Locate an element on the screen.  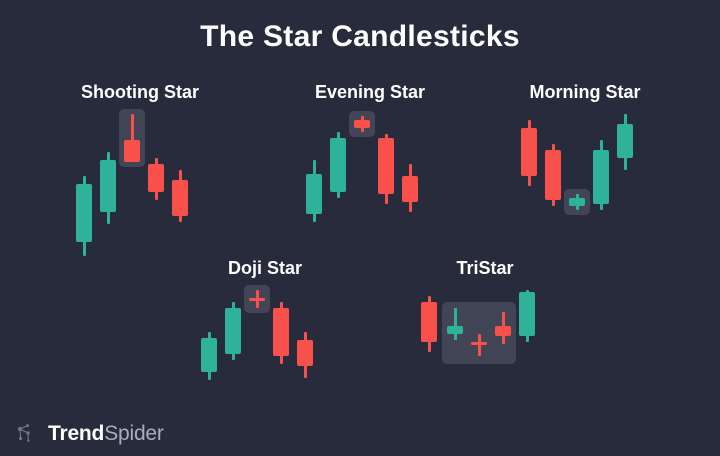
candle-canvas-evening-star is located at coordinates (370, 181).